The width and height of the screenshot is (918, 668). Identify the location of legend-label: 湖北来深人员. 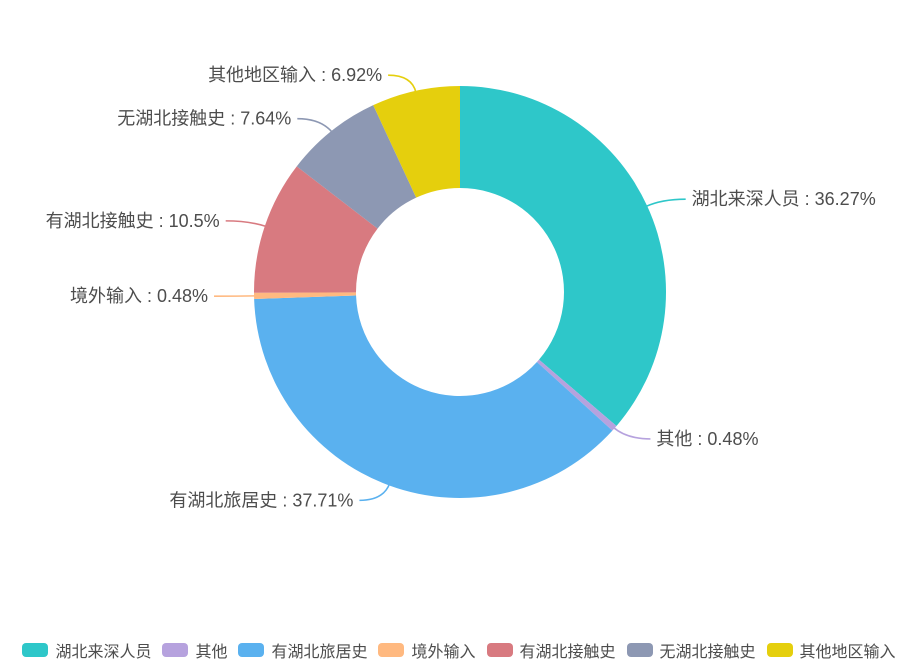
(103, 652).